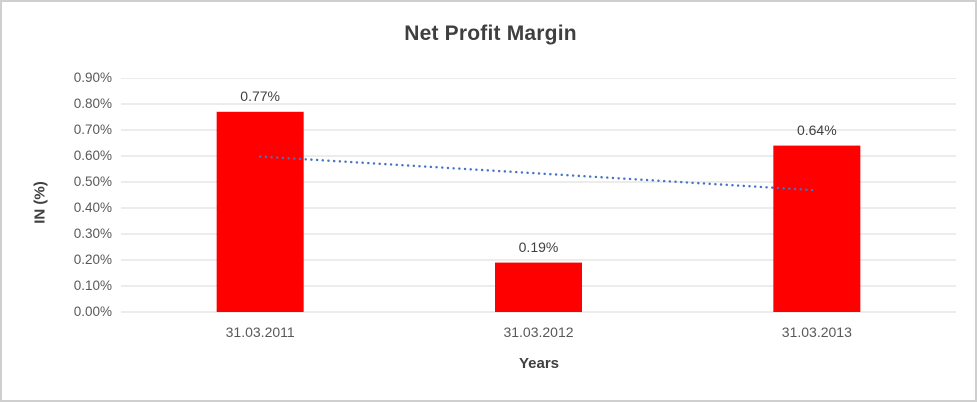  I want to click on x-axis-title: Years, so click(539, 363).